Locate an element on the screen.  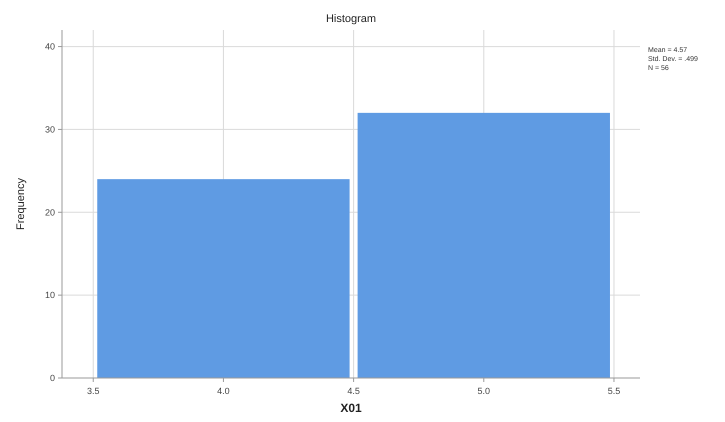
y-tick-label: 40 is located at coordinates (49, 47).